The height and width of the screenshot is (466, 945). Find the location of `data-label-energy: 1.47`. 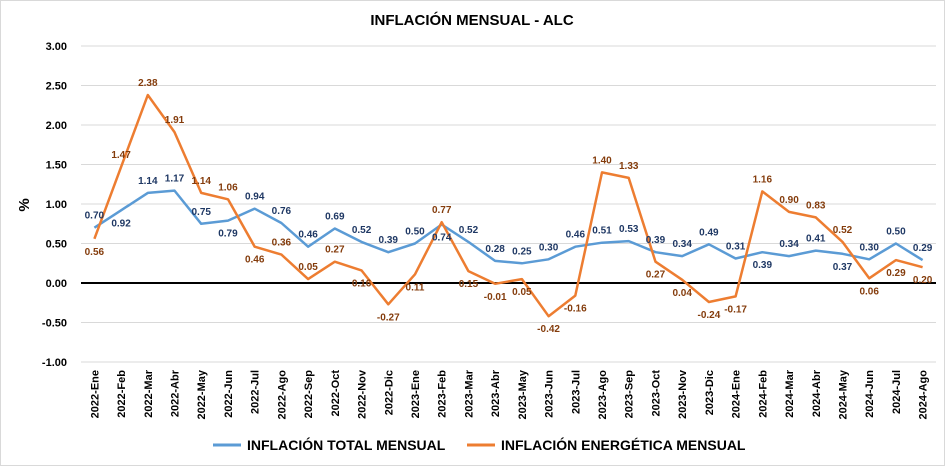

data-label-energy: 1.47 is located at coordinates (121, 155).